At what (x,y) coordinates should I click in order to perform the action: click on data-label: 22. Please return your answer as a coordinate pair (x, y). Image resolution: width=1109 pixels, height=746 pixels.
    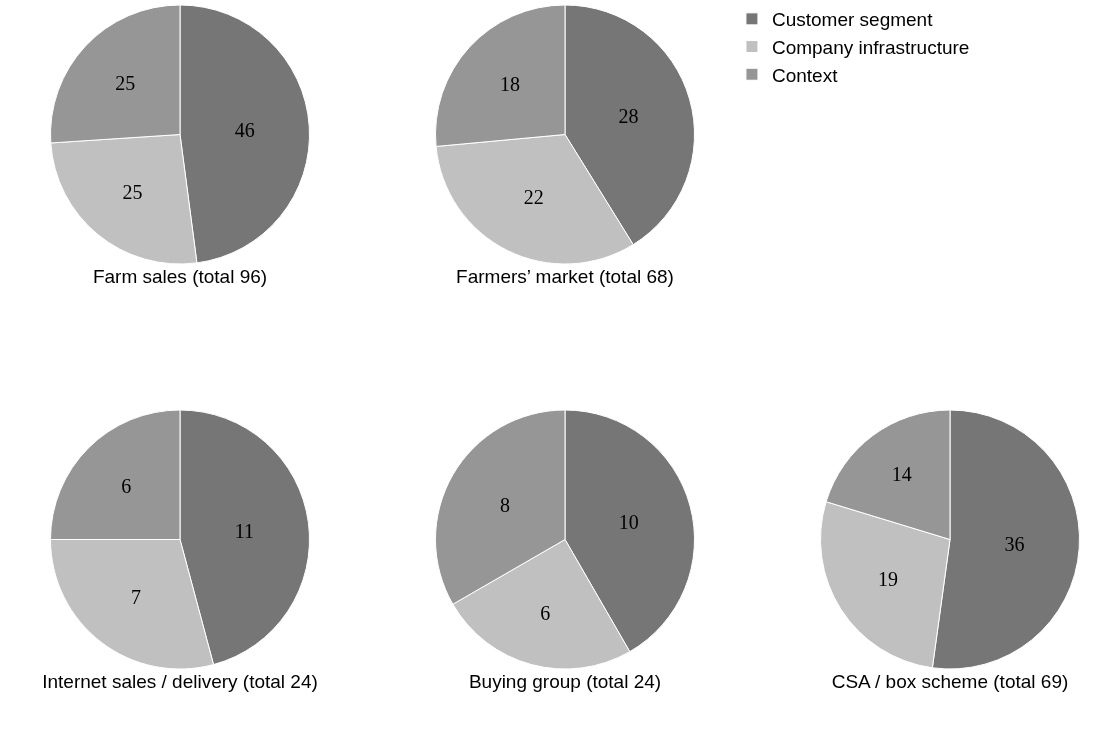
    Looking at the image, I should click on (533, 197).